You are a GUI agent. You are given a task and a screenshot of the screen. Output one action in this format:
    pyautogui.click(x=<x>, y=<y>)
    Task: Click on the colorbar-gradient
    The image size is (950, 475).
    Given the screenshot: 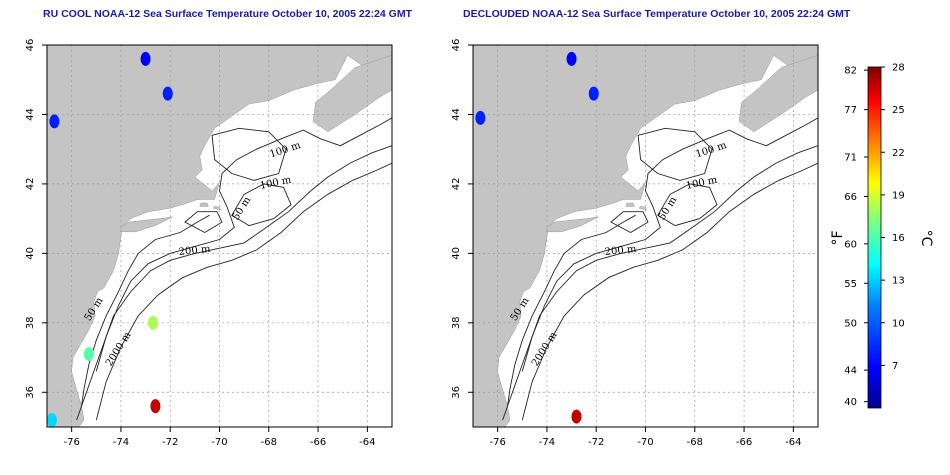 What is the action you would take?
    pyautogui.click(x=874, y=237)
    